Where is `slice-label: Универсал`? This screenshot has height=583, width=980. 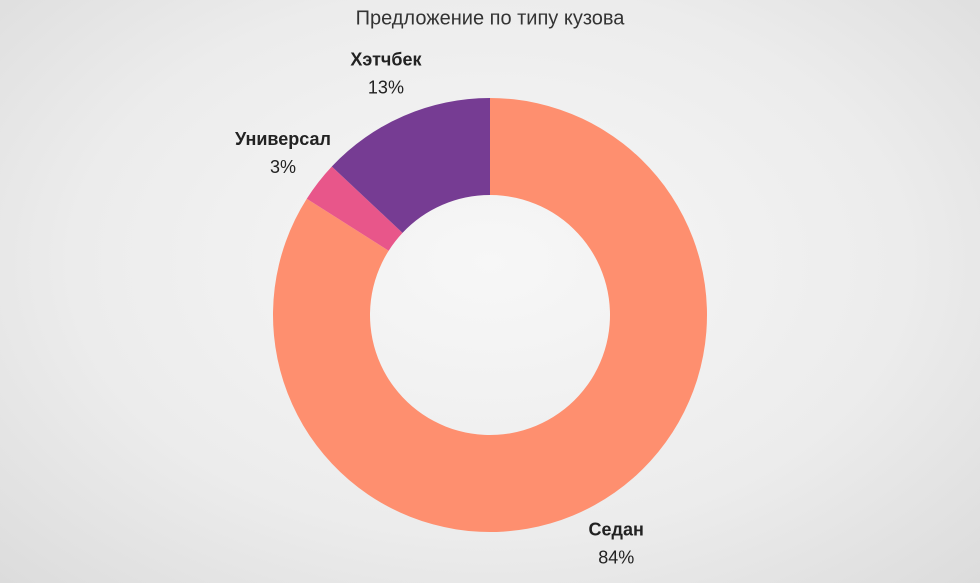 slice-label: Универсал is located at coordinates (283, 139).